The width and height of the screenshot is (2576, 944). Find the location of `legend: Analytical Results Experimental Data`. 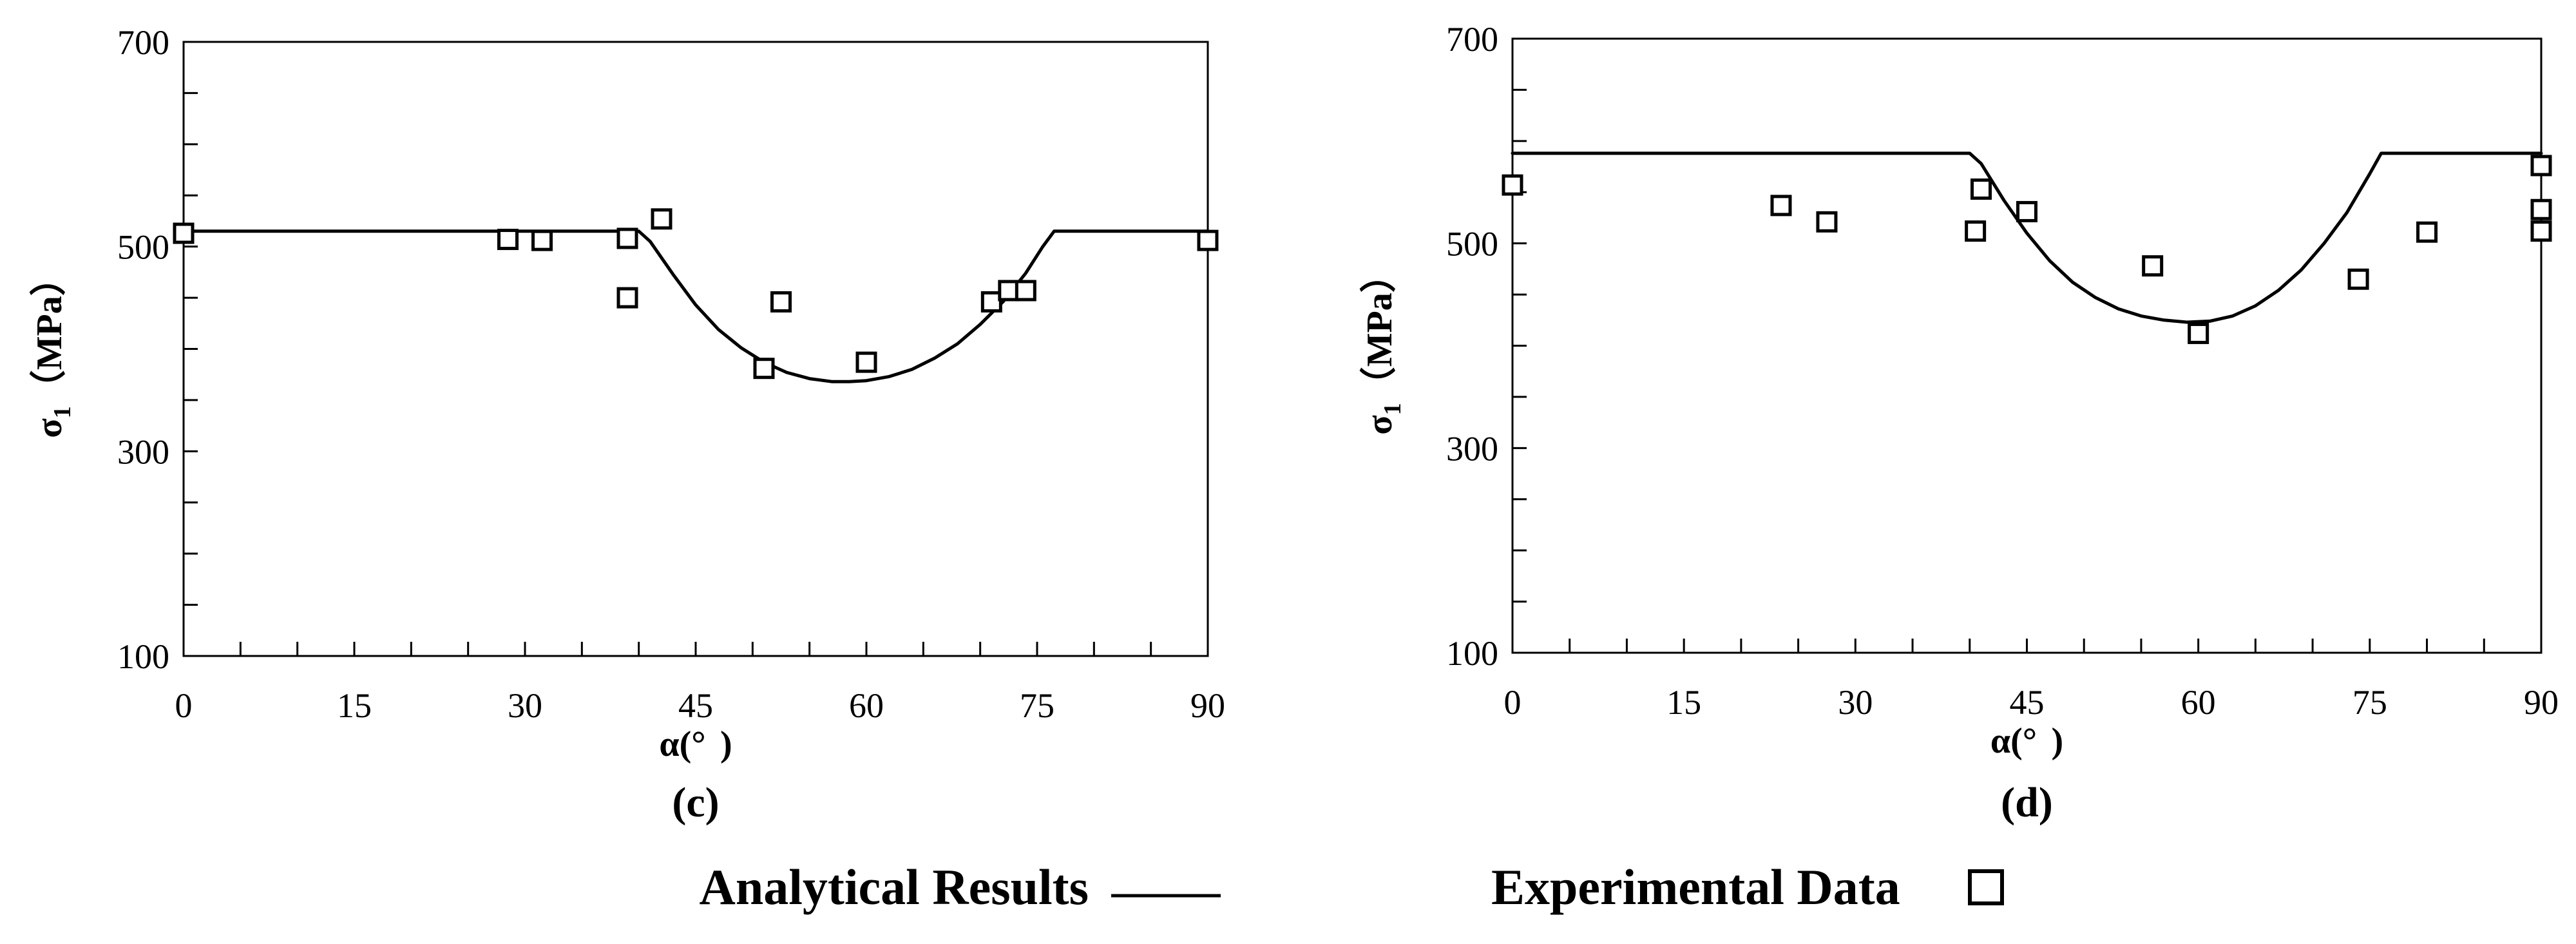

legend: Analytical Results Experimental Data is located at coordinates (1352, 887).